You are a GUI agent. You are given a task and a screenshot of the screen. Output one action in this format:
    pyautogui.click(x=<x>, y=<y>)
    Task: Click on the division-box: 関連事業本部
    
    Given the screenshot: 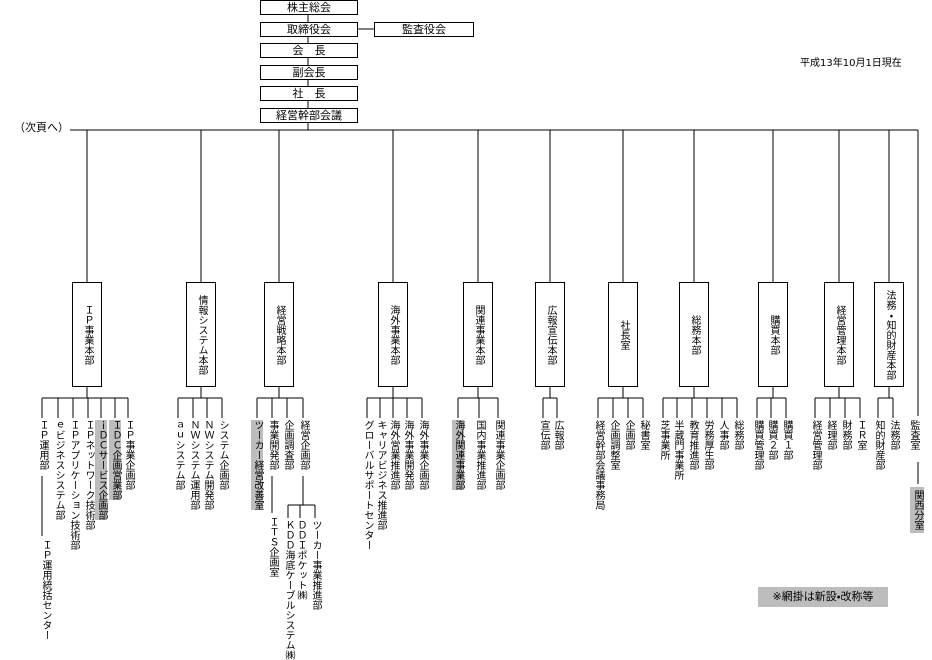 What is the action you would take?
    pyautogui.click(x=478, y=334)
    